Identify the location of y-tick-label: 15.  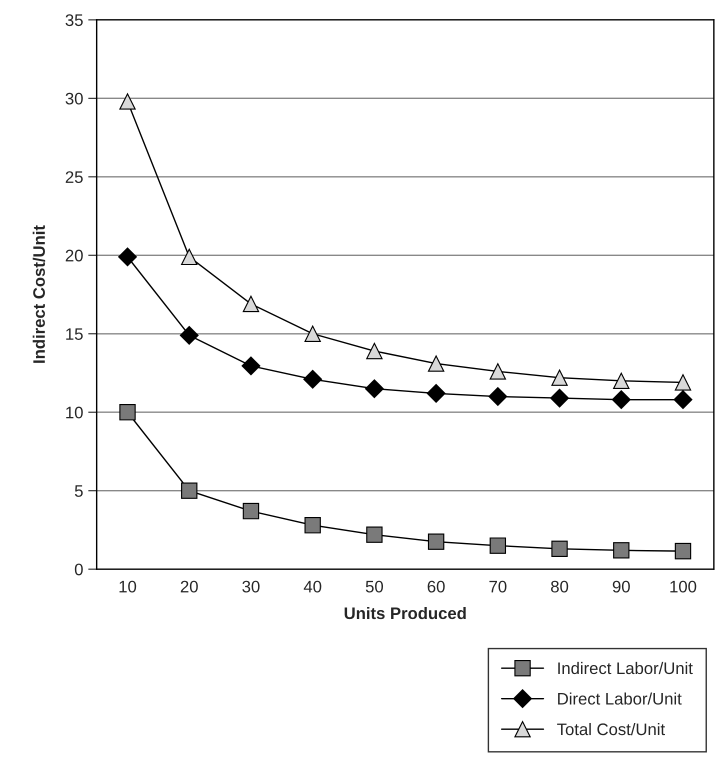
(74, 334).